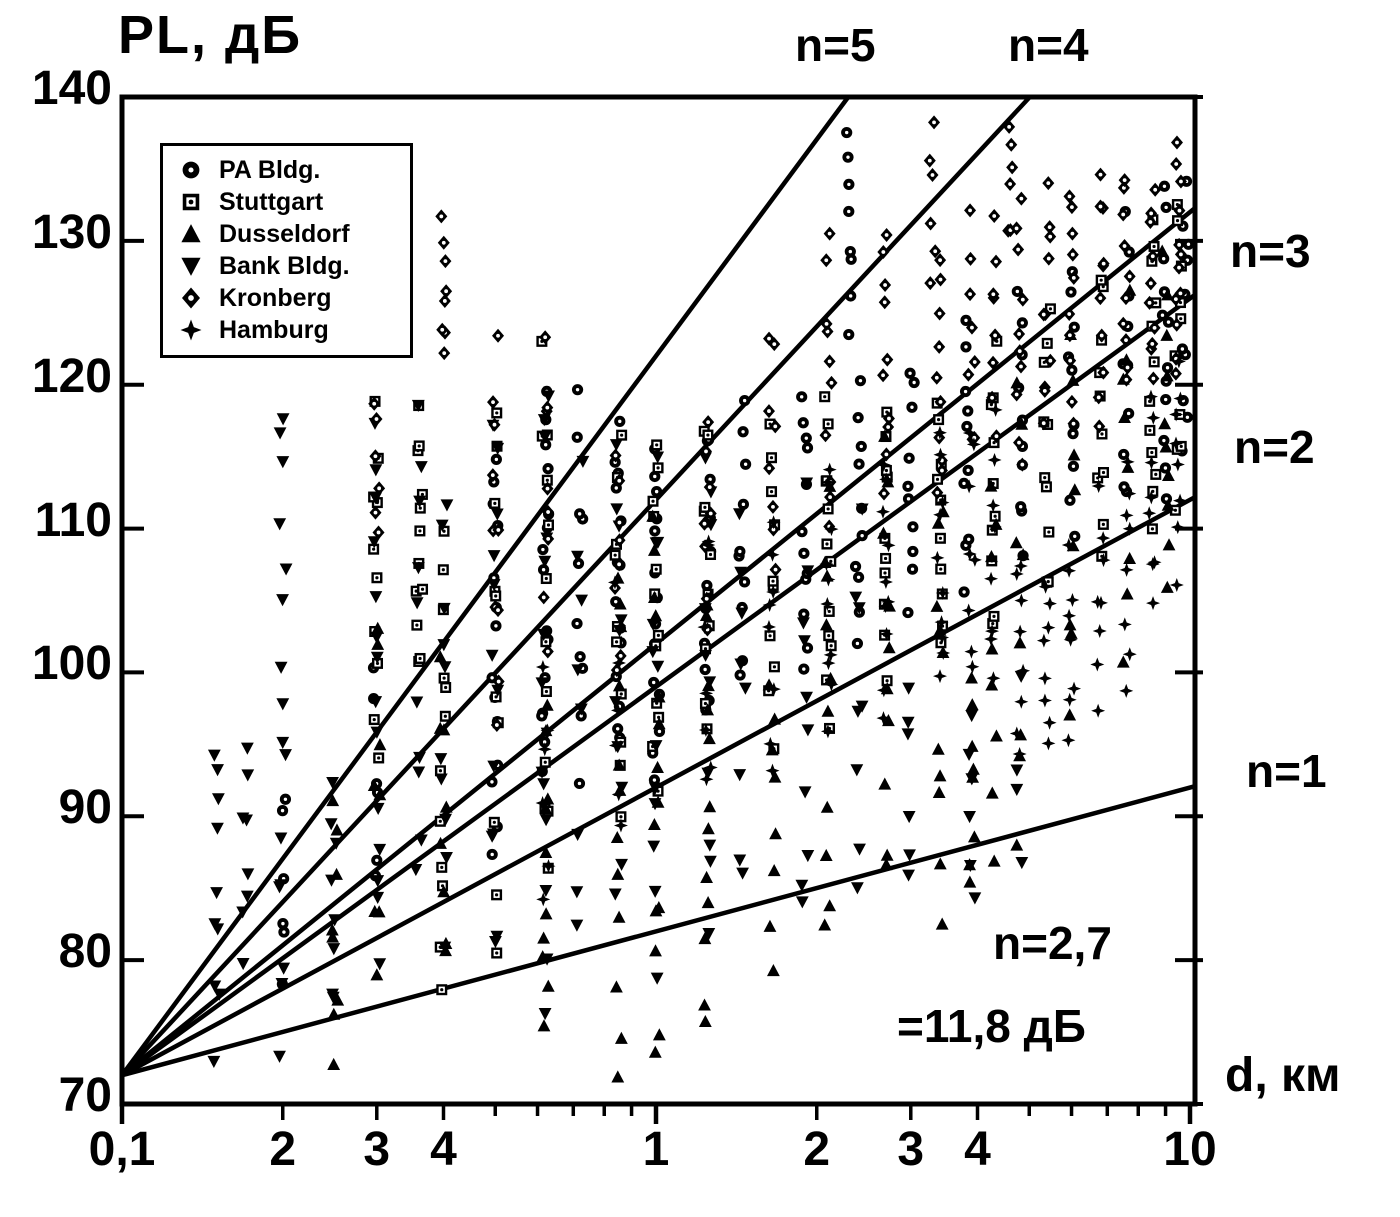 The width and height of the screenshot is (1400, 1217). What do you see at coordinates (71, 664) in the screenshot?
I see `y-tick-label-100: 100` at bounding box center [71, 664].